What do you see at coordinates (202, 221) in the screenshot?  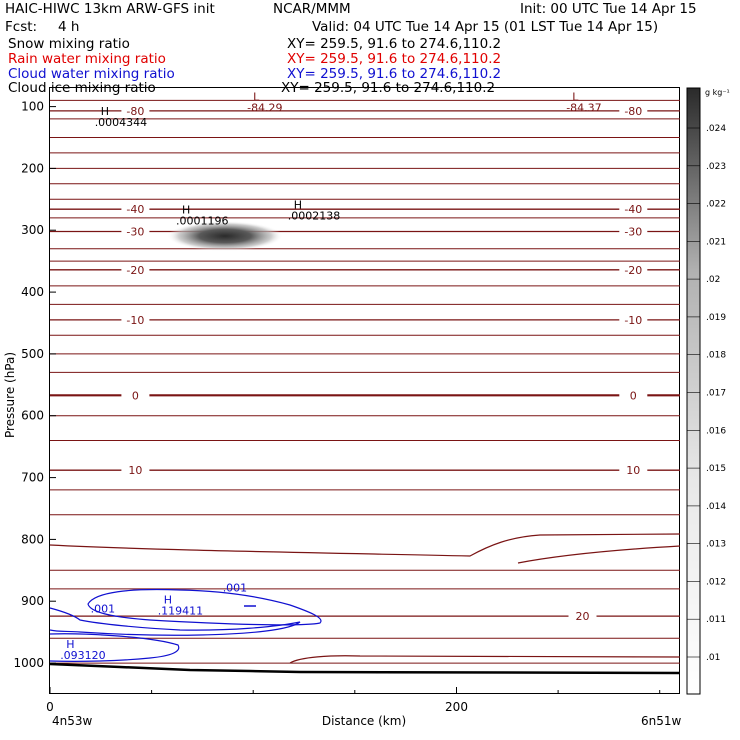 I see `extremum-value: .0001196` at bounding box center [202, 221].